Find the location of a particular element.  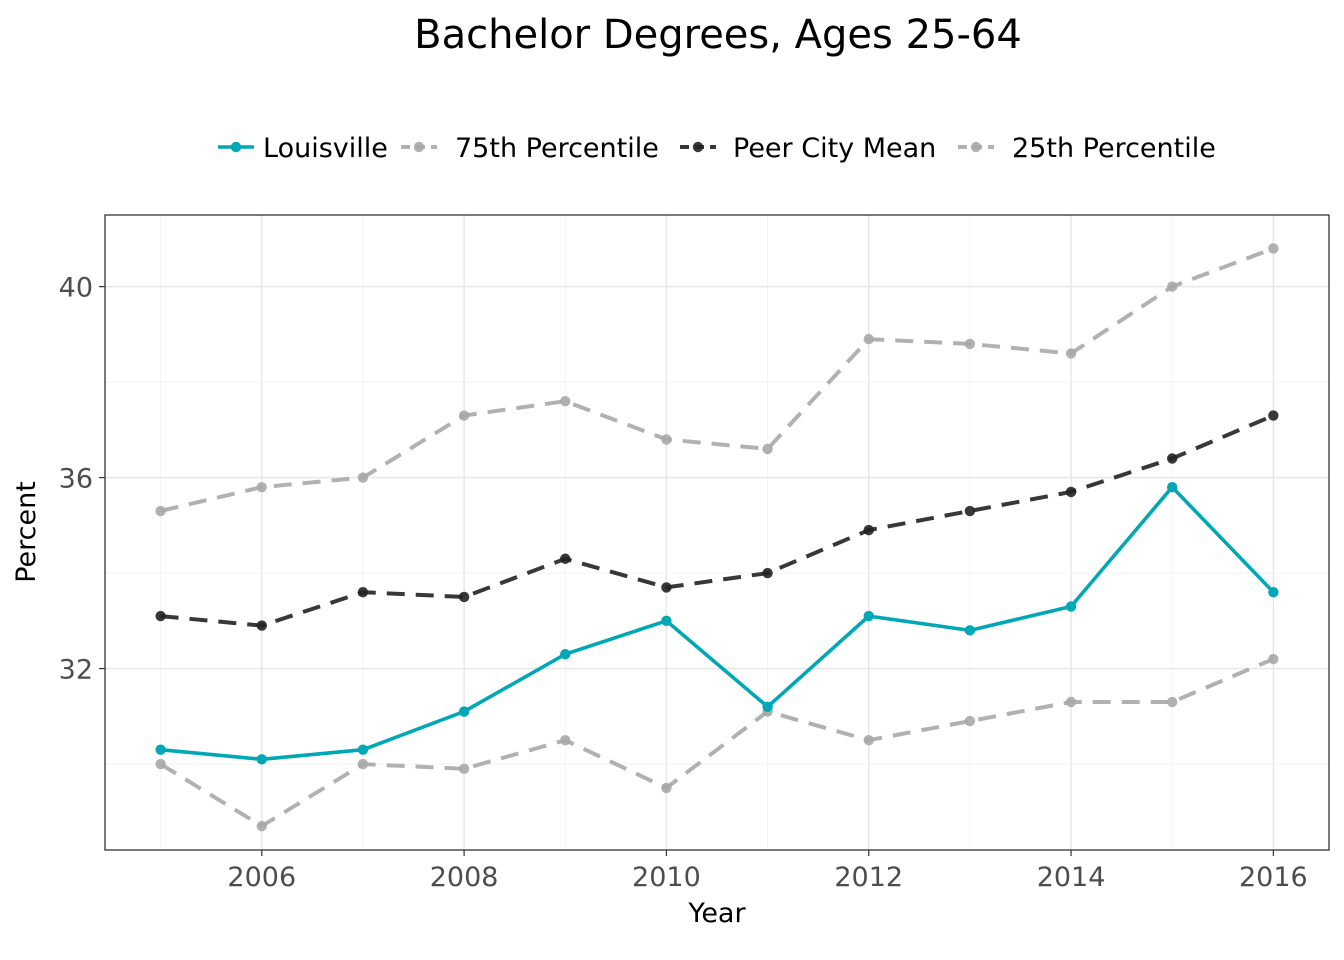

legend-item: 25th Percentile is located at coordinates (1087, 148).